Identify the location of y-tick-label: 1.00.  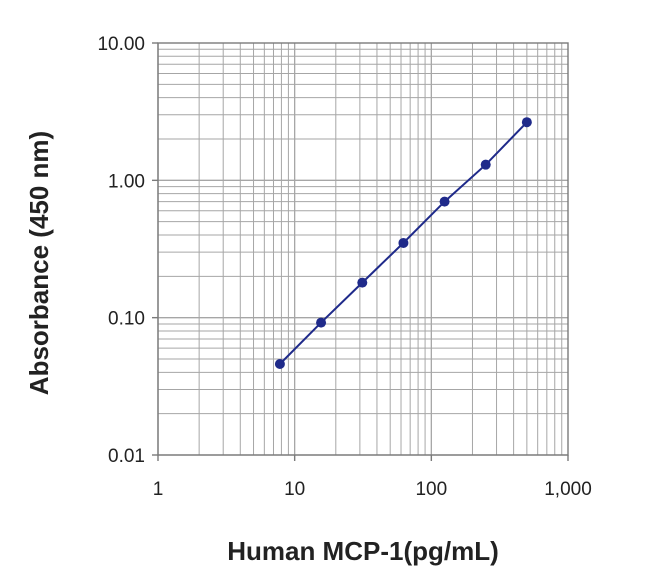
(126, 181).